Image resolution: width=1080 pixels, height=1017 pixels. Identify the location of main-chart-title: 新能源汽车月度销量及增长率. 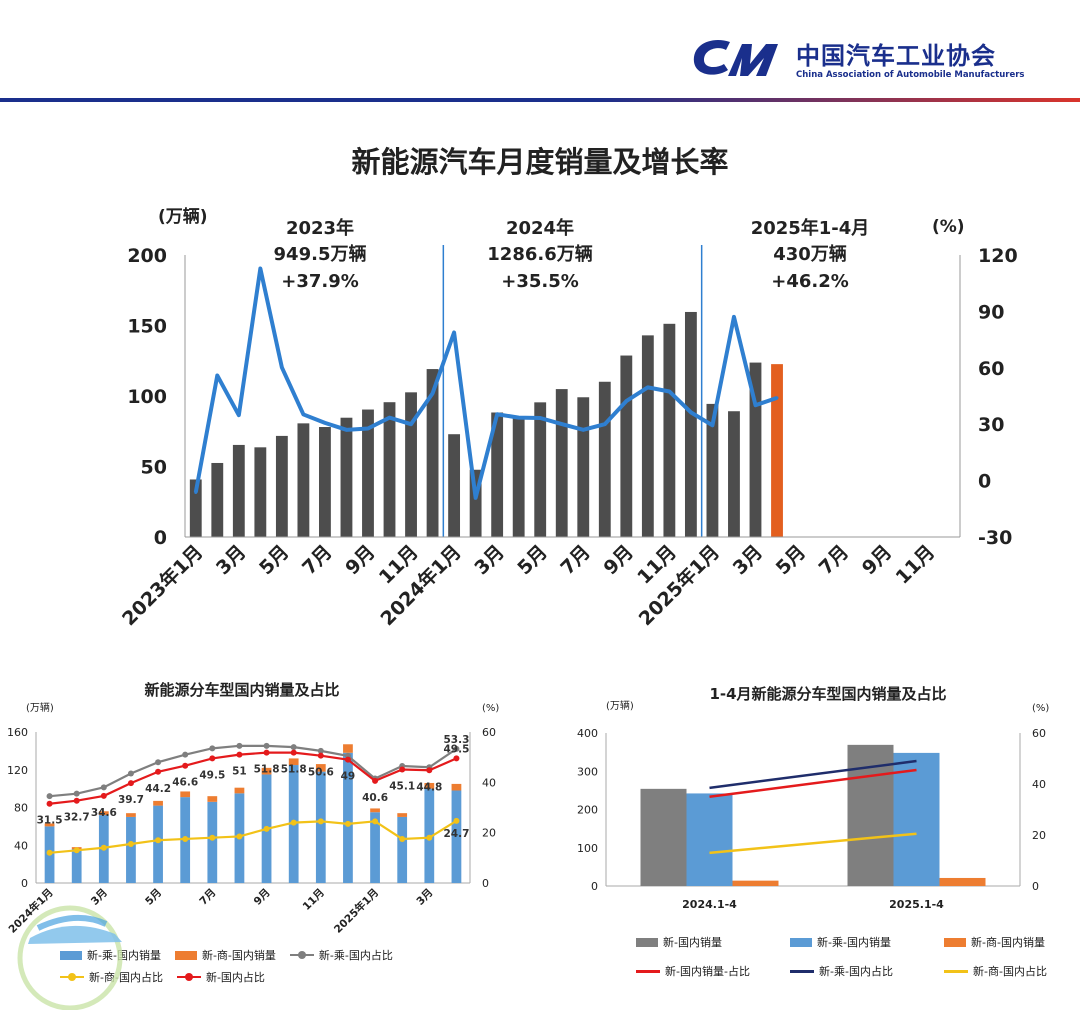
(539, 162).